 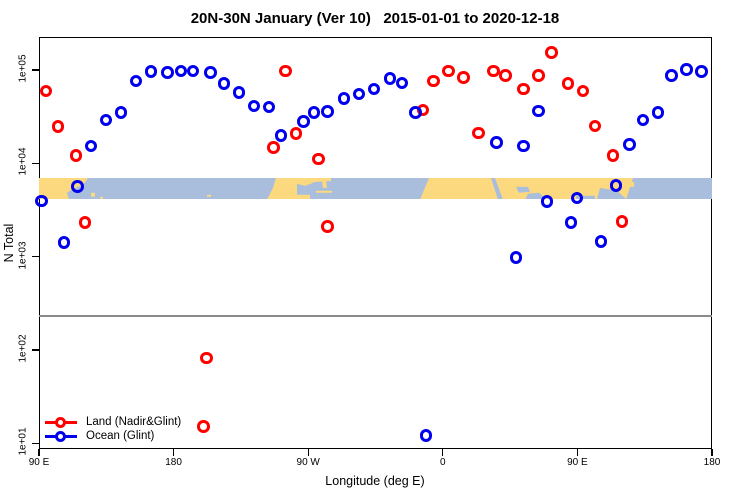 I want to click on legend-item: Ocean (Glint), so click(x=113, y=436).